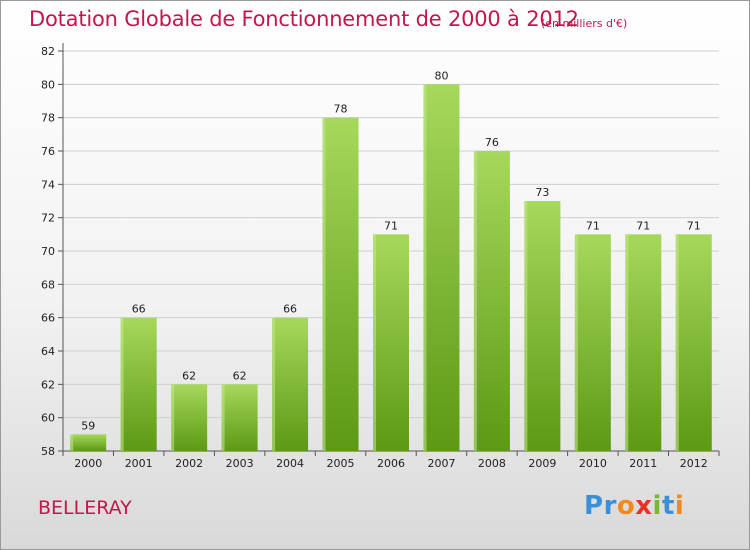 Image resolution: width=750 pixels, height=550 pixels. What do you see at coordinates (48, 284) in the screenshot?
I see `y-tick-label: 68` at bounding box center [48, 284].